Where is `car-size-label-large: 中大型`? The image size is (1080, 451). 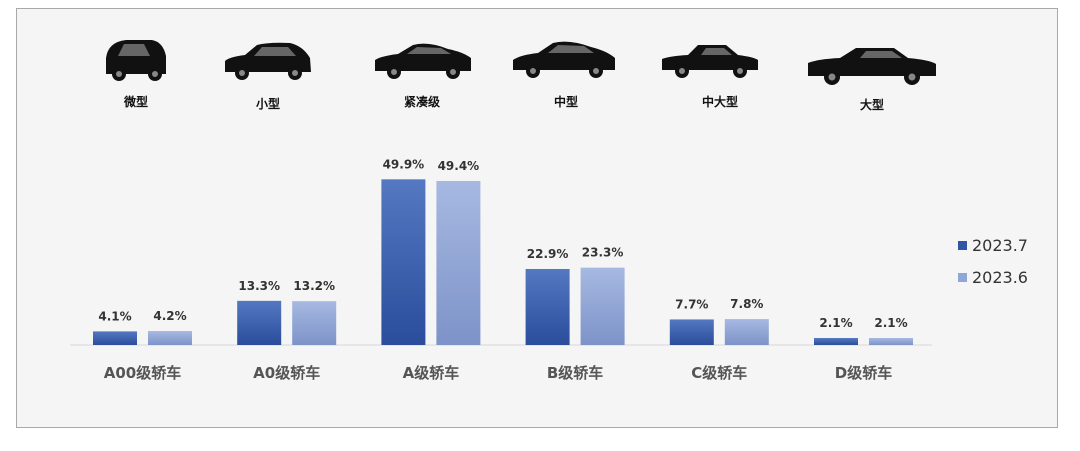 car-size-label-large: 中大型 is located at coordinates (720, 101).